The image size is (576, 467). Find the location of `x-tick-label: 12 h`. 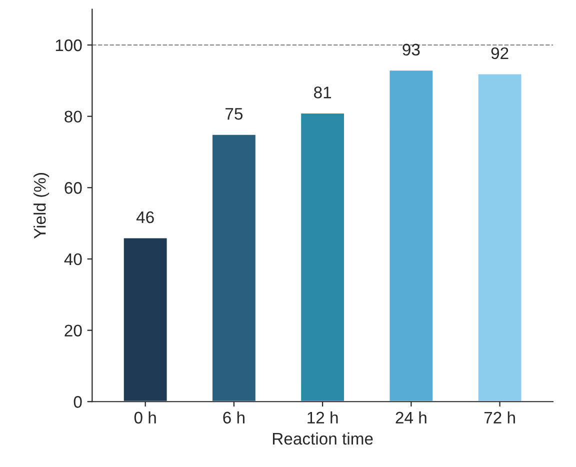

x-tick-label: 12 h is located at coordinates (323, 417).